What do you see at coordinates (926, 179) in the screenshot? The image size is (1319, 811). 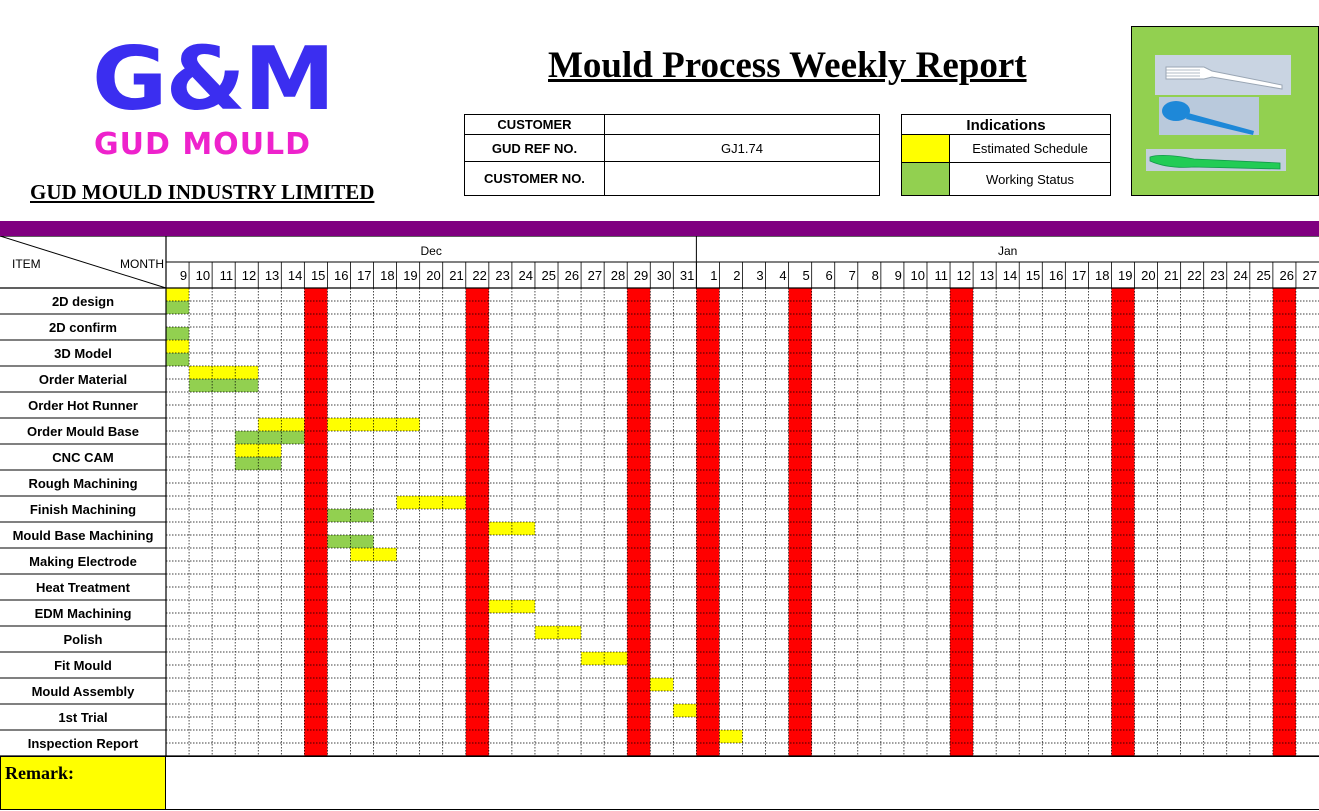 I see `working-swatch` at bounding box center [926, 179].